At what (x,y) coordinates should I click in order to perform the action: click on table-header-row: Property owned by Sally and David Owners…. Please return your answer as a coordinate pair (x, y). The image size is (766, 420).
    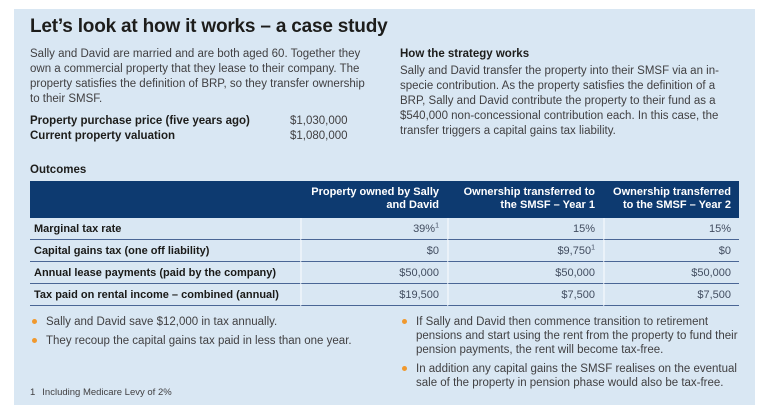
    Looking at the image, I should click on (384, 199).